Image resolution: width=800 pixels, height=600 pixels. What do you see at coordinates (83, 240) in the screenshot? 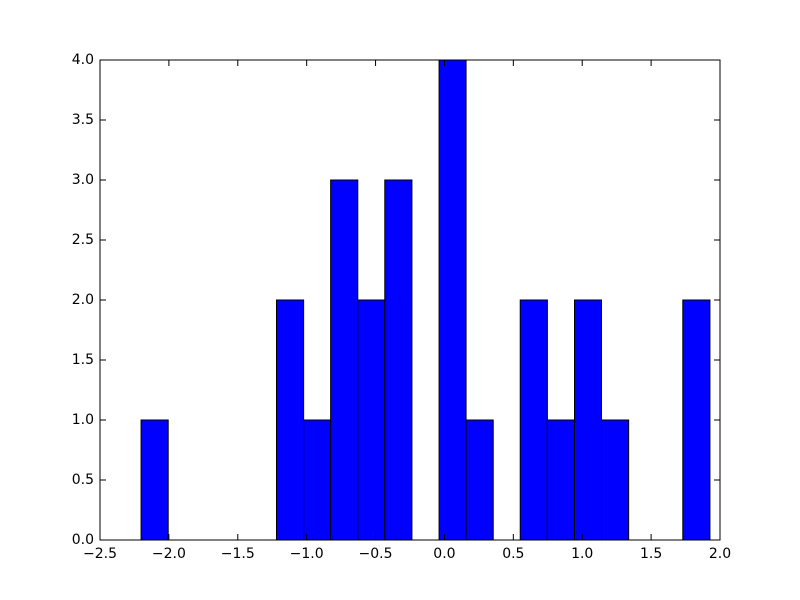
I see `y-tick-label: 2.5` at bounding box center [83, 240].